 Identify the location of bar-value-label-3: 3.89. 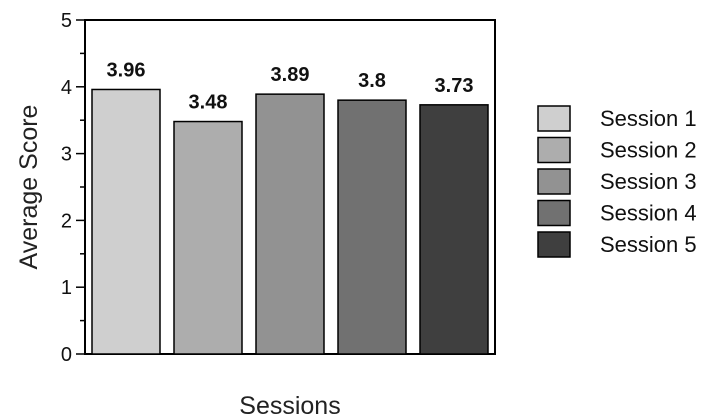
(290, 75).